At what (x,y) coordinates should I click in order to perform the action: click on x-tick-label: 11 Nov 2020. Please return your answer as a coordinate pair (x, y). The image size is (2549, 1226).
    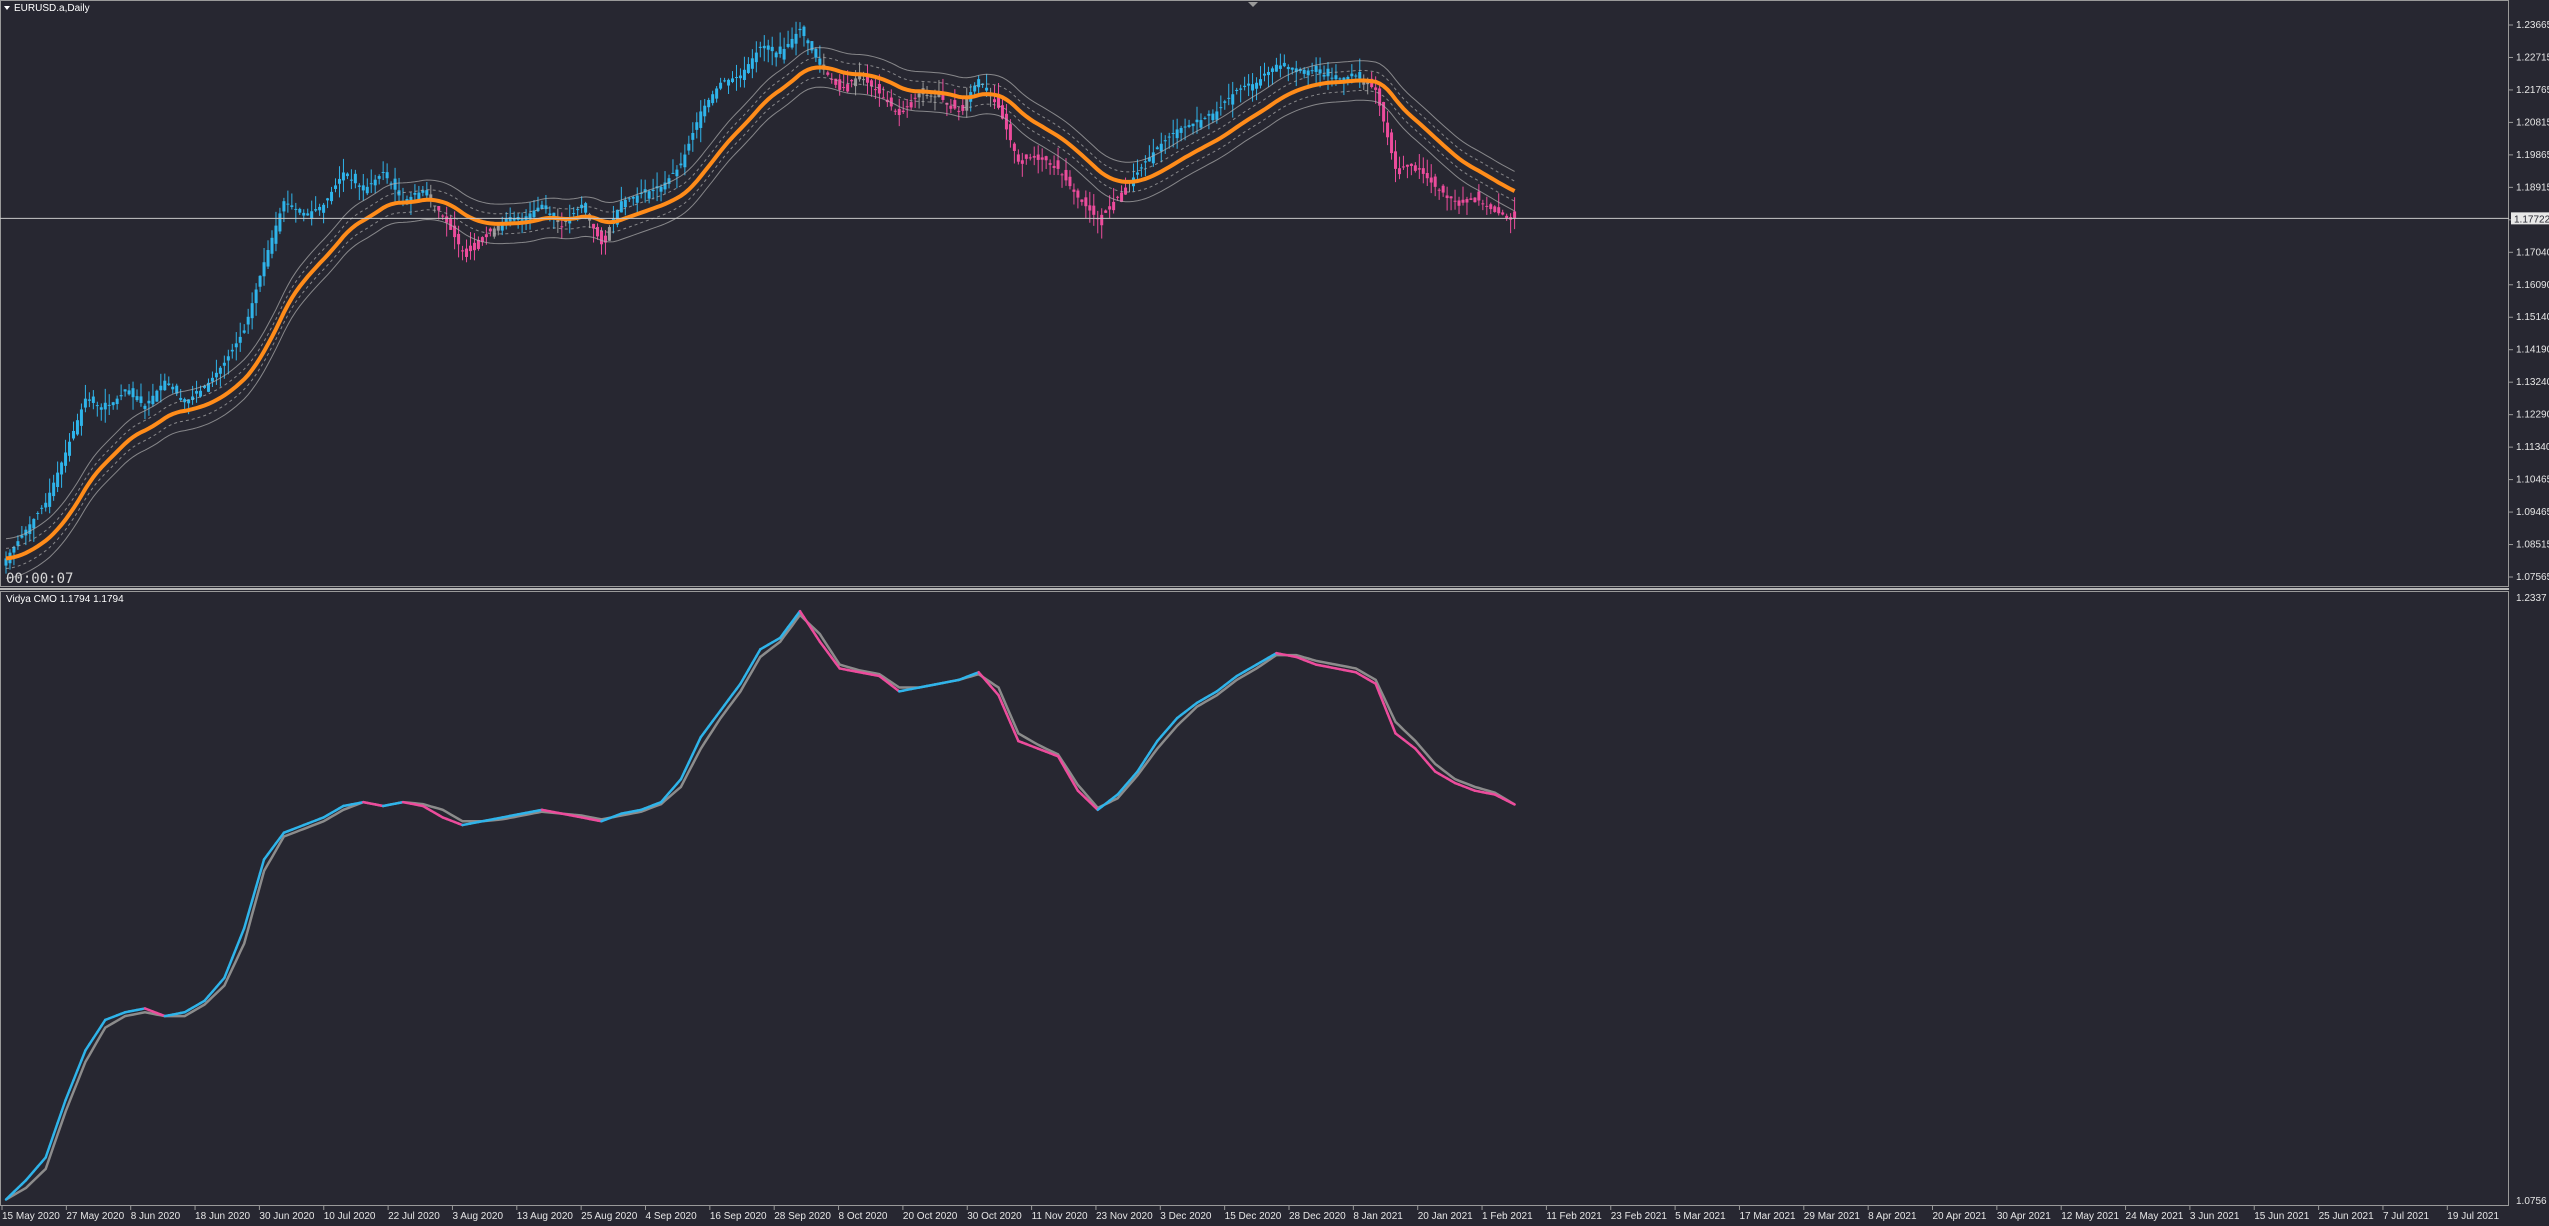
    Looking at the image, I should click on (1060, 1216).